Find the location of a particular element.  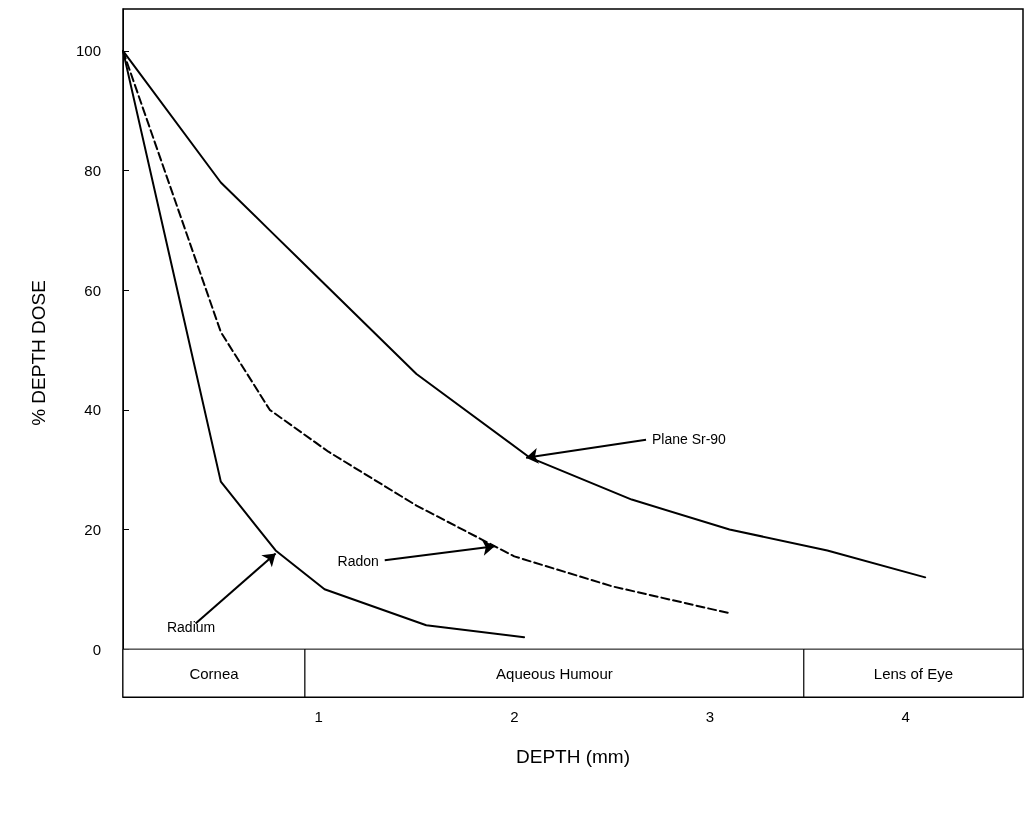

y-tick-label: 40 is located at coordinates (92, 410).